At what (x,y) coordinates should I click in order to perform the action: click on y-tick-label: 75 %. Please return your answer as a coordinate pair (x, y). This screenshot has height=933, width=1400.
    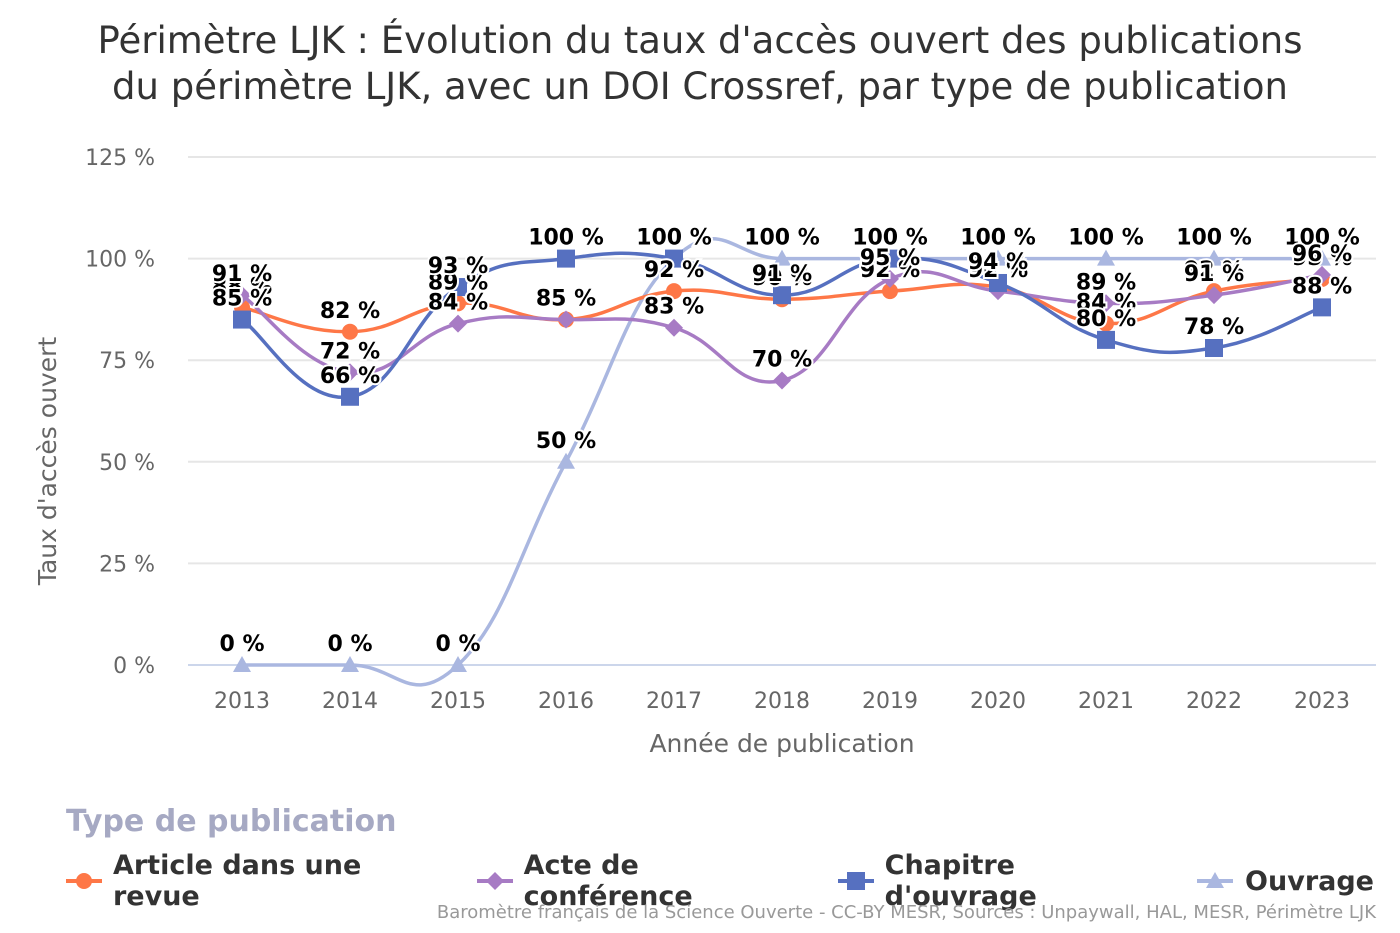
    Looking at the image, I should click on (127, 361).